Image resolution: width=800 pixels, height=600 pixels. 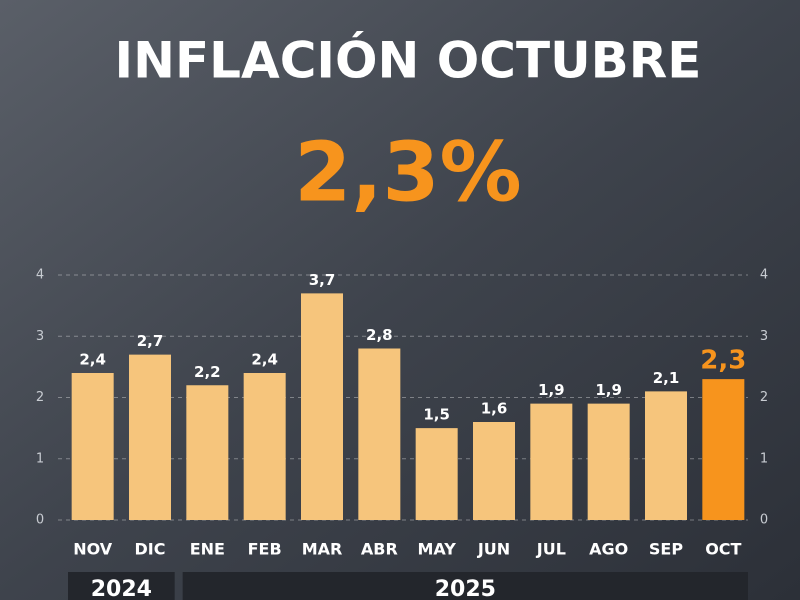 What do you see at coordinates (764, 336) in the screenshot?
I see `y2-tick-label: 3` at bounding box center [764, 336].